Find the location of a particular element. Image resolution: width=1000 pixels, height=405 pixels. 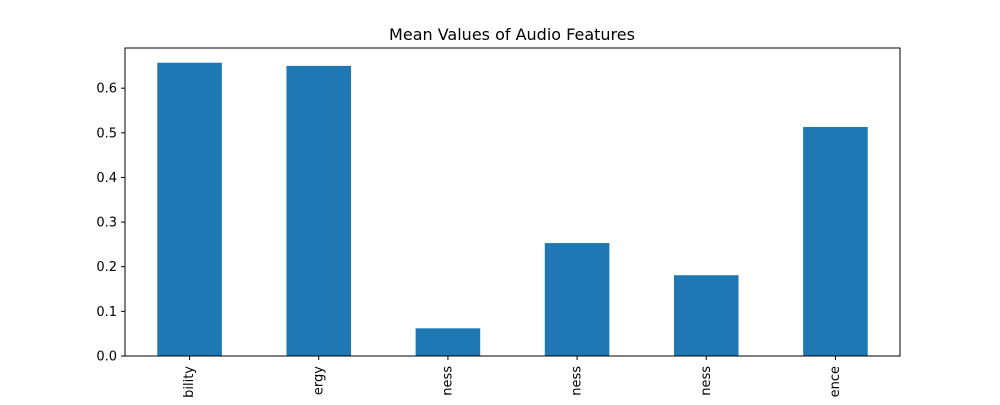

y-tick-label-0: 0.0 is located at coordinates (106, 357).